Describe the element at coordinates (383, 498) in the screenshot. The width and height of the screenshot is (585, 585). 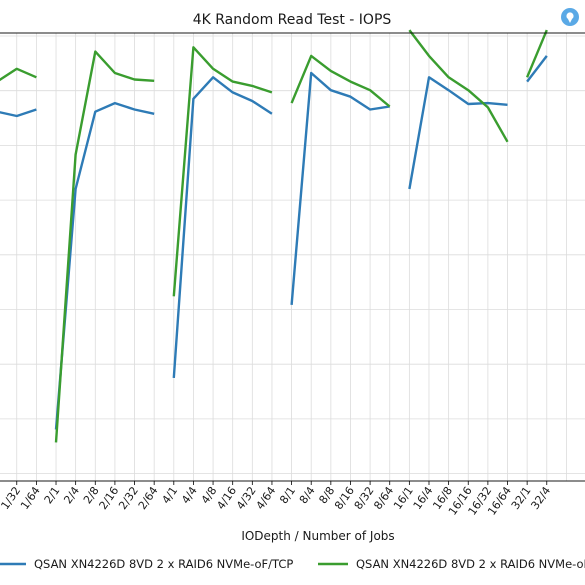
I see `x-tick-label: 8/64` at that location.